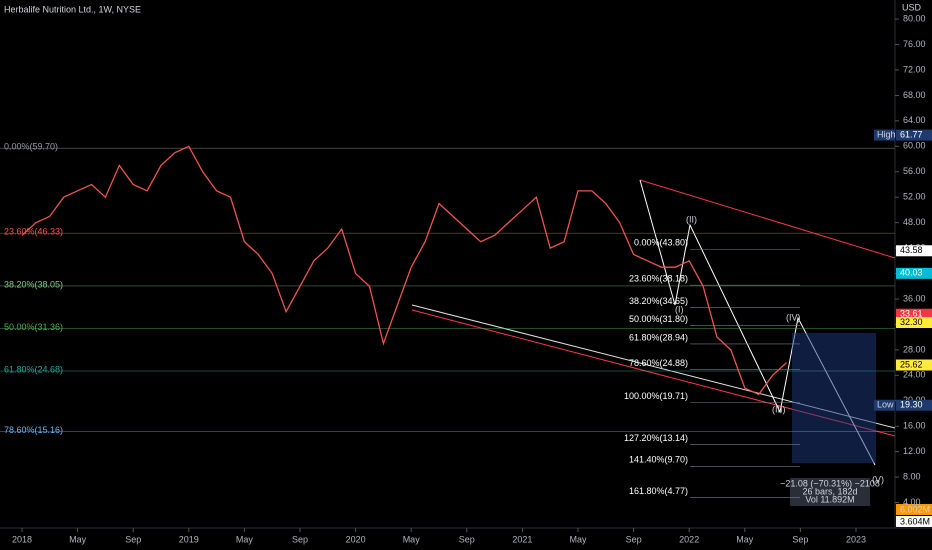 The width and height of the screenshot is (932, 550). Describe the element at coordinates (830, 483) in the screenshot. I see `measure-text: −21.08 (−70.31%) −2108` at that location.